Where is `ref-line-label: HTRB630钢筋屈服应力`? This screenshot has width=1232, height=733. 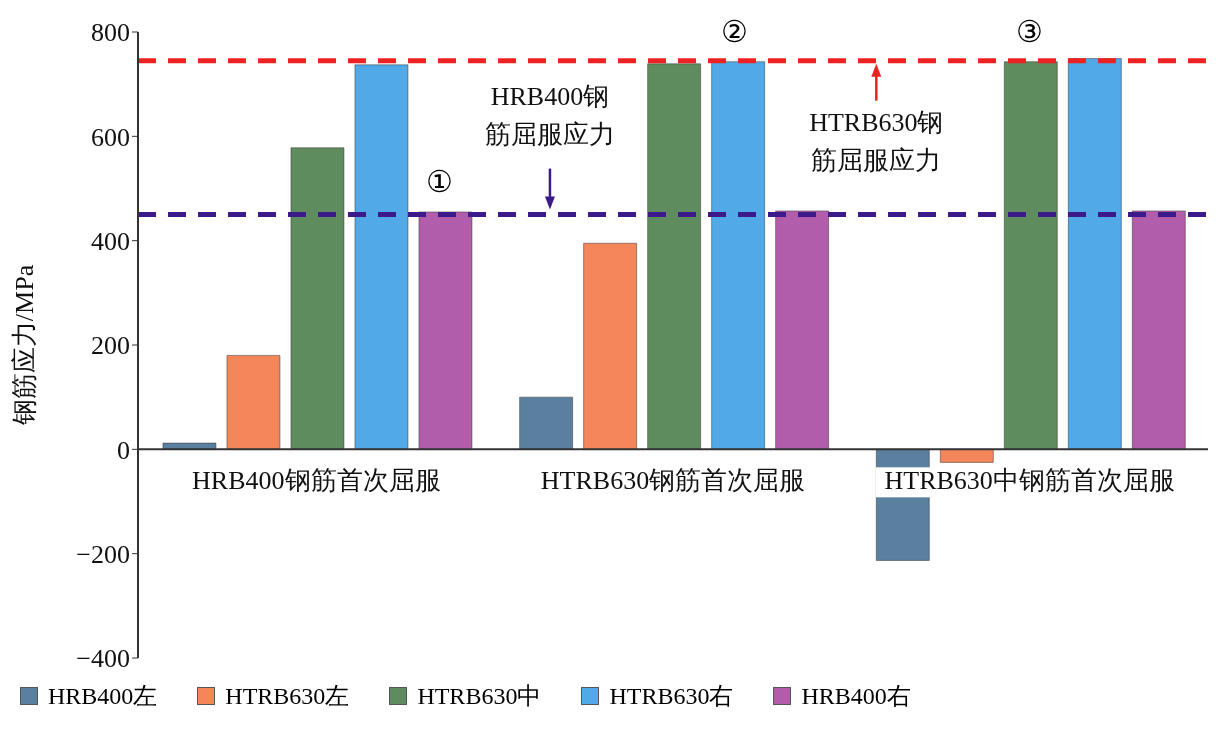 ref-line-label: HTRB630钢筋屈服应力 is located at coordinates (876, 141).